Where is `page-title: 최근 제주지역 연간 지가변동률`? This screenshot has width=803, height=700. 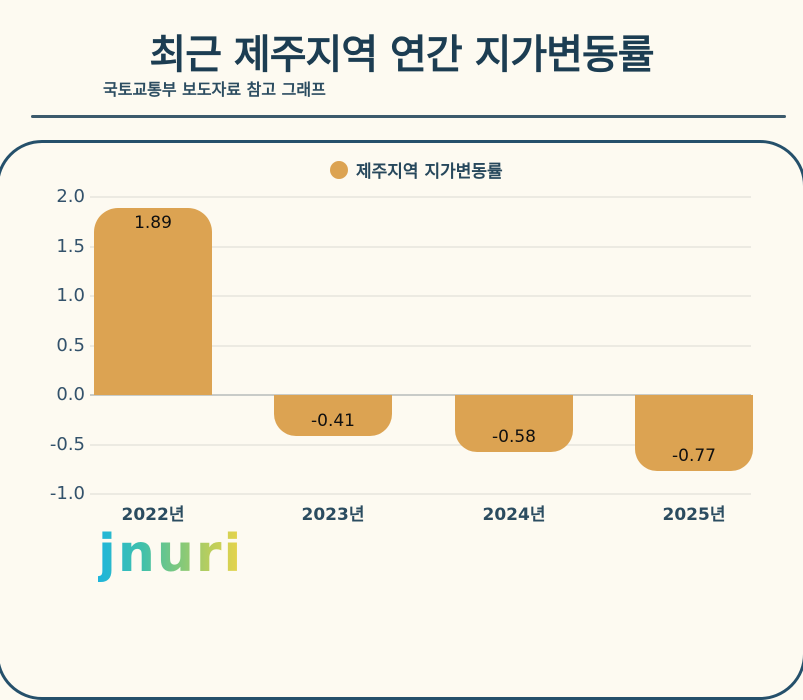
page-title: 최근 제주지역 연간 지가변동률 is located at coordinates (401, 55).